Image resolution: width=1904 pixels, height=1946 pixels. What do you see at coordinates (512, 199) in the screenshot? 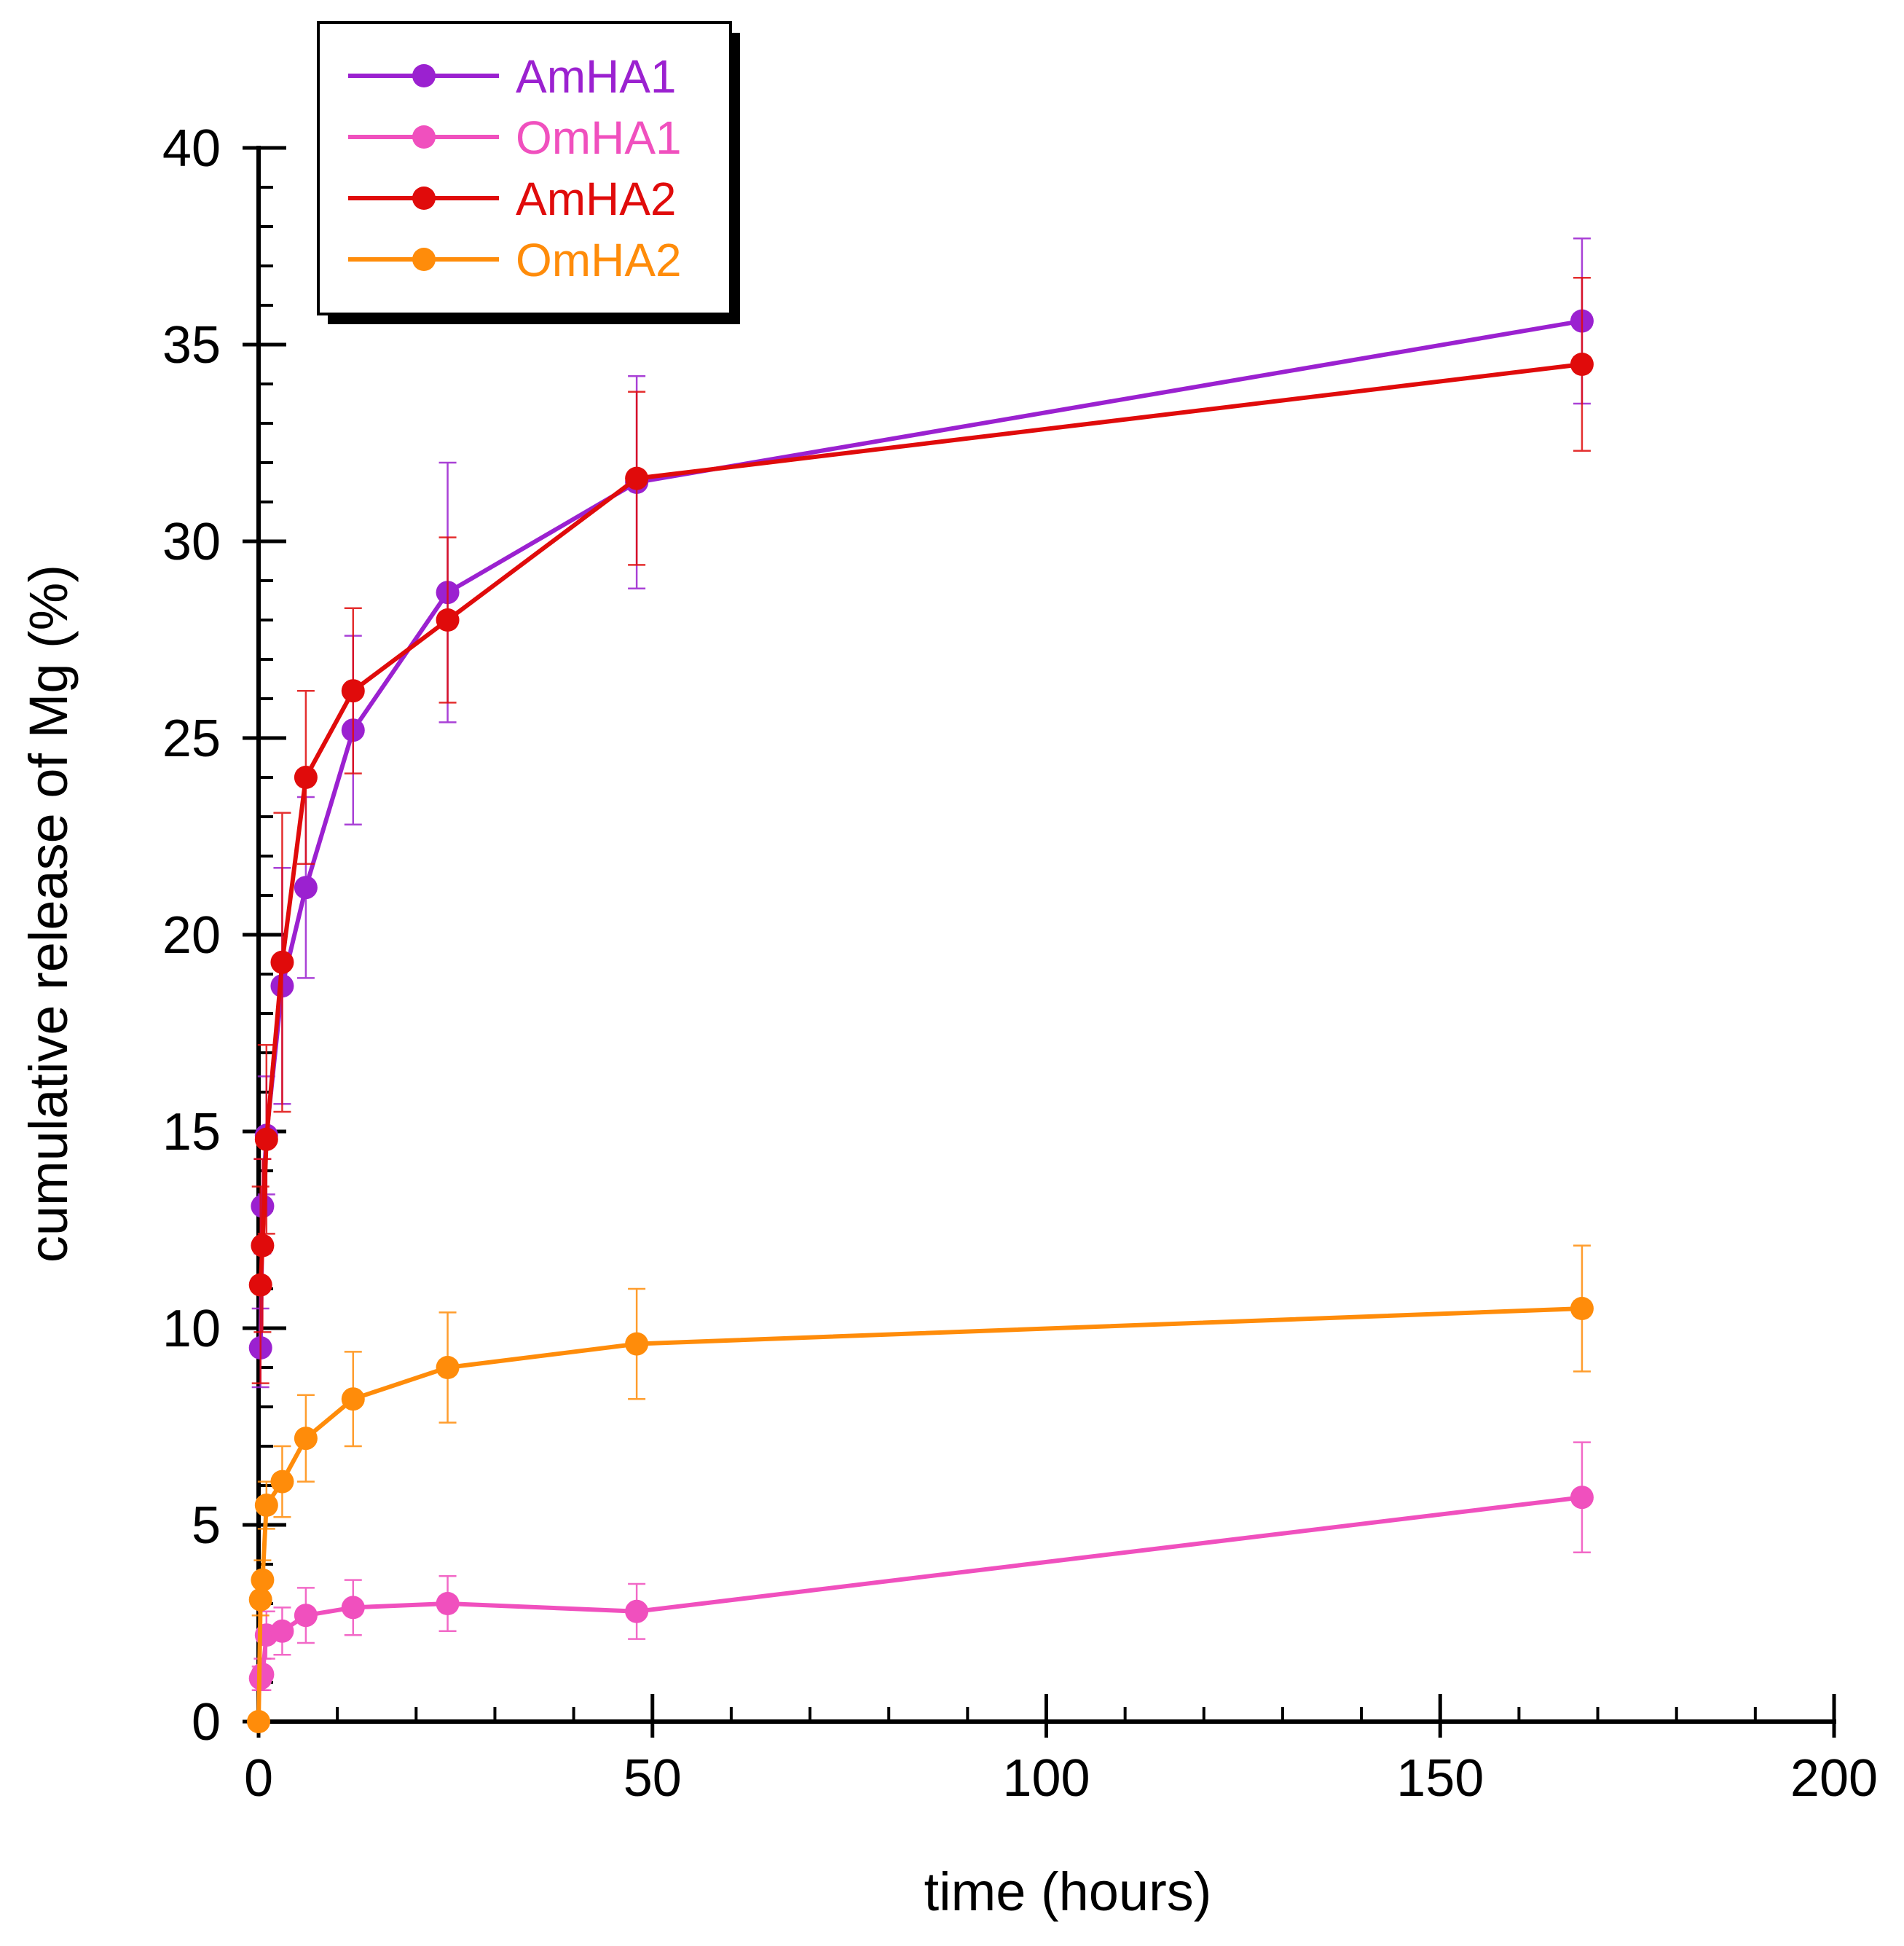
I see `legend-item-amha2: AmHA2` at bounding box center [512, 199].